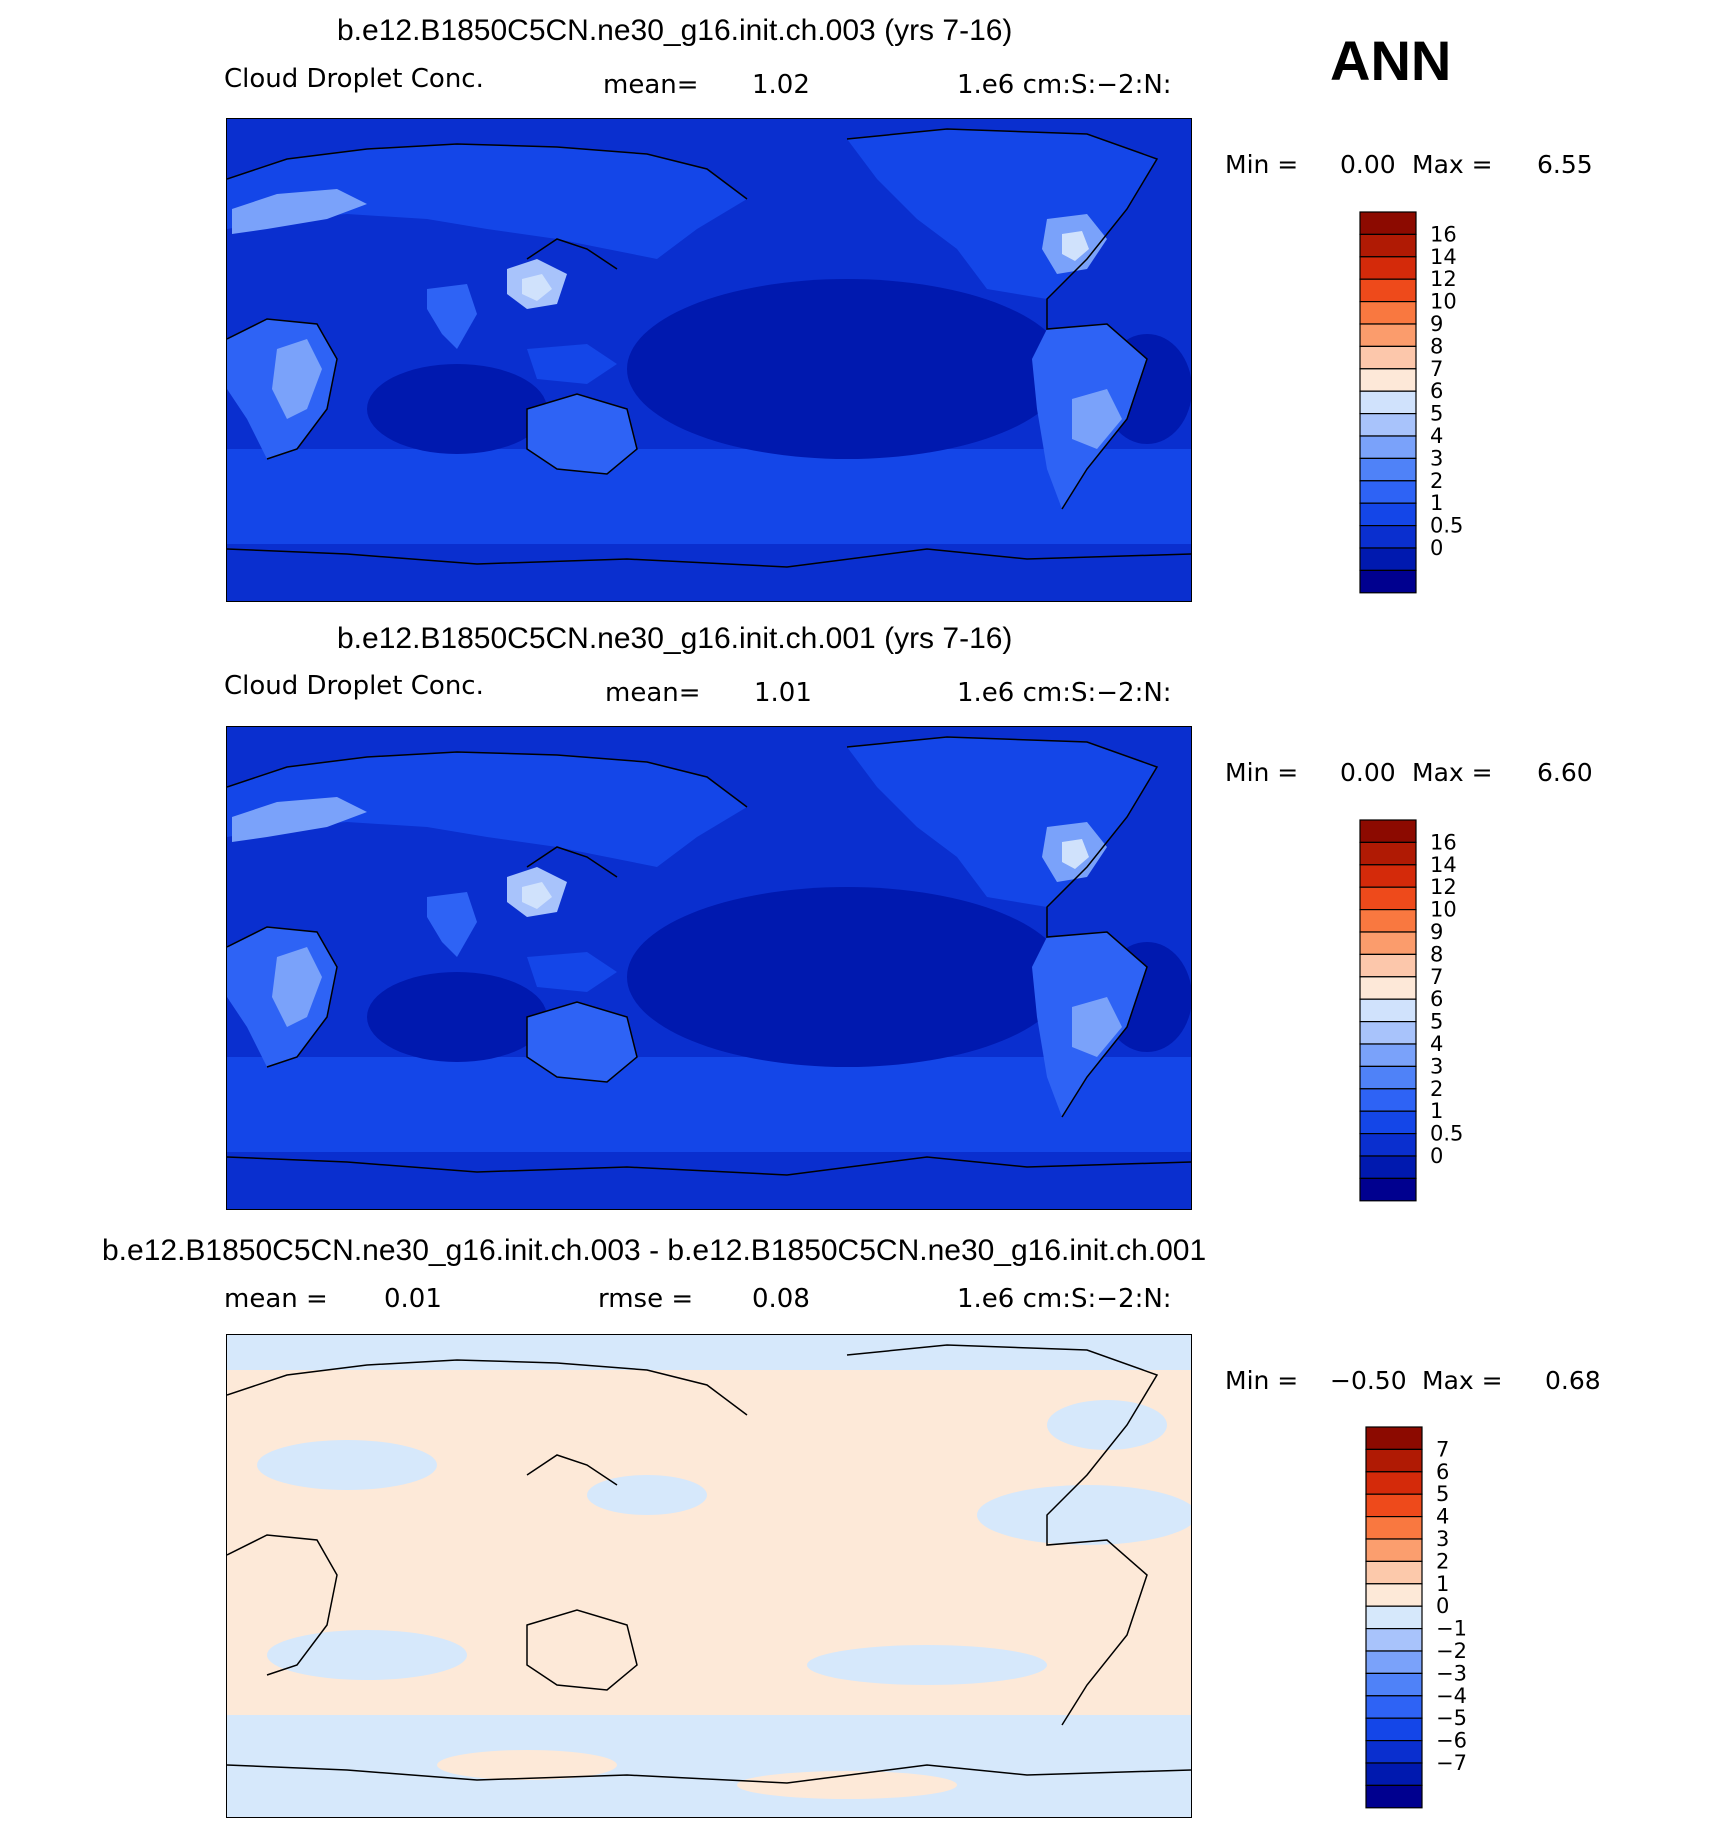 The image size is (1710, 1825). Describe the element at coordinates (572, 972) in the screenshot. I see `maritime-continent` at that location.